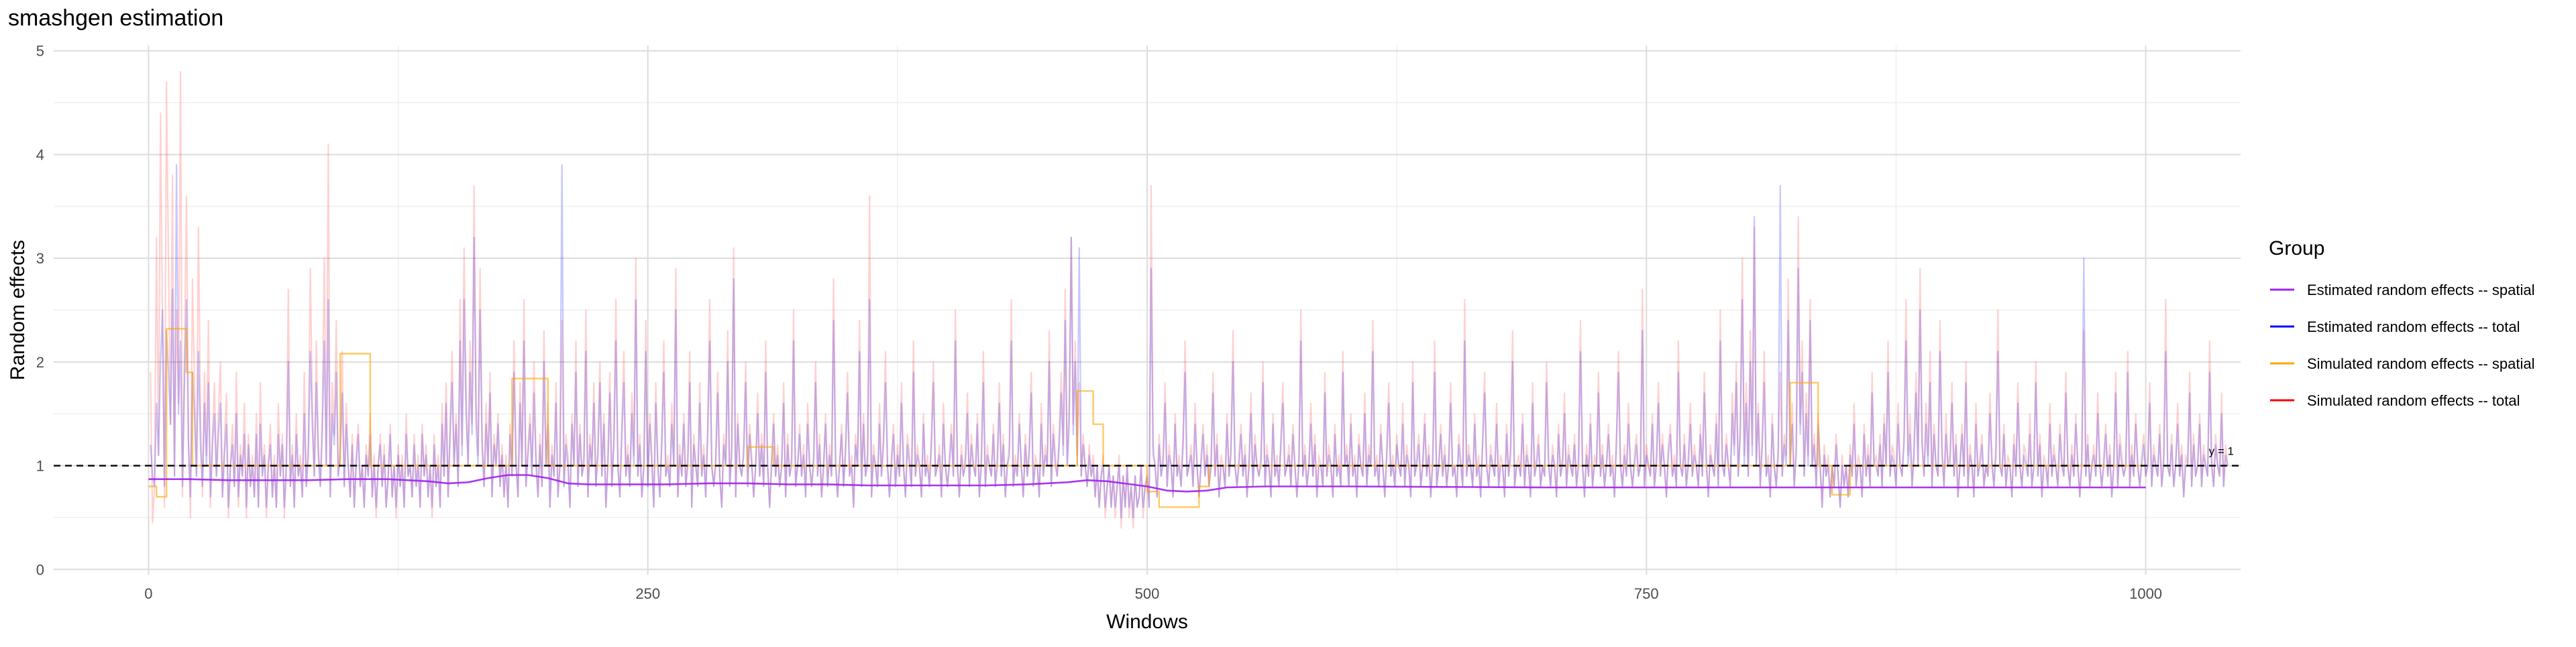 The width and height of the screenshot is (2576, 647). I want to click on series-line-estimated-random-effects-spatial, so click(1147, 484).